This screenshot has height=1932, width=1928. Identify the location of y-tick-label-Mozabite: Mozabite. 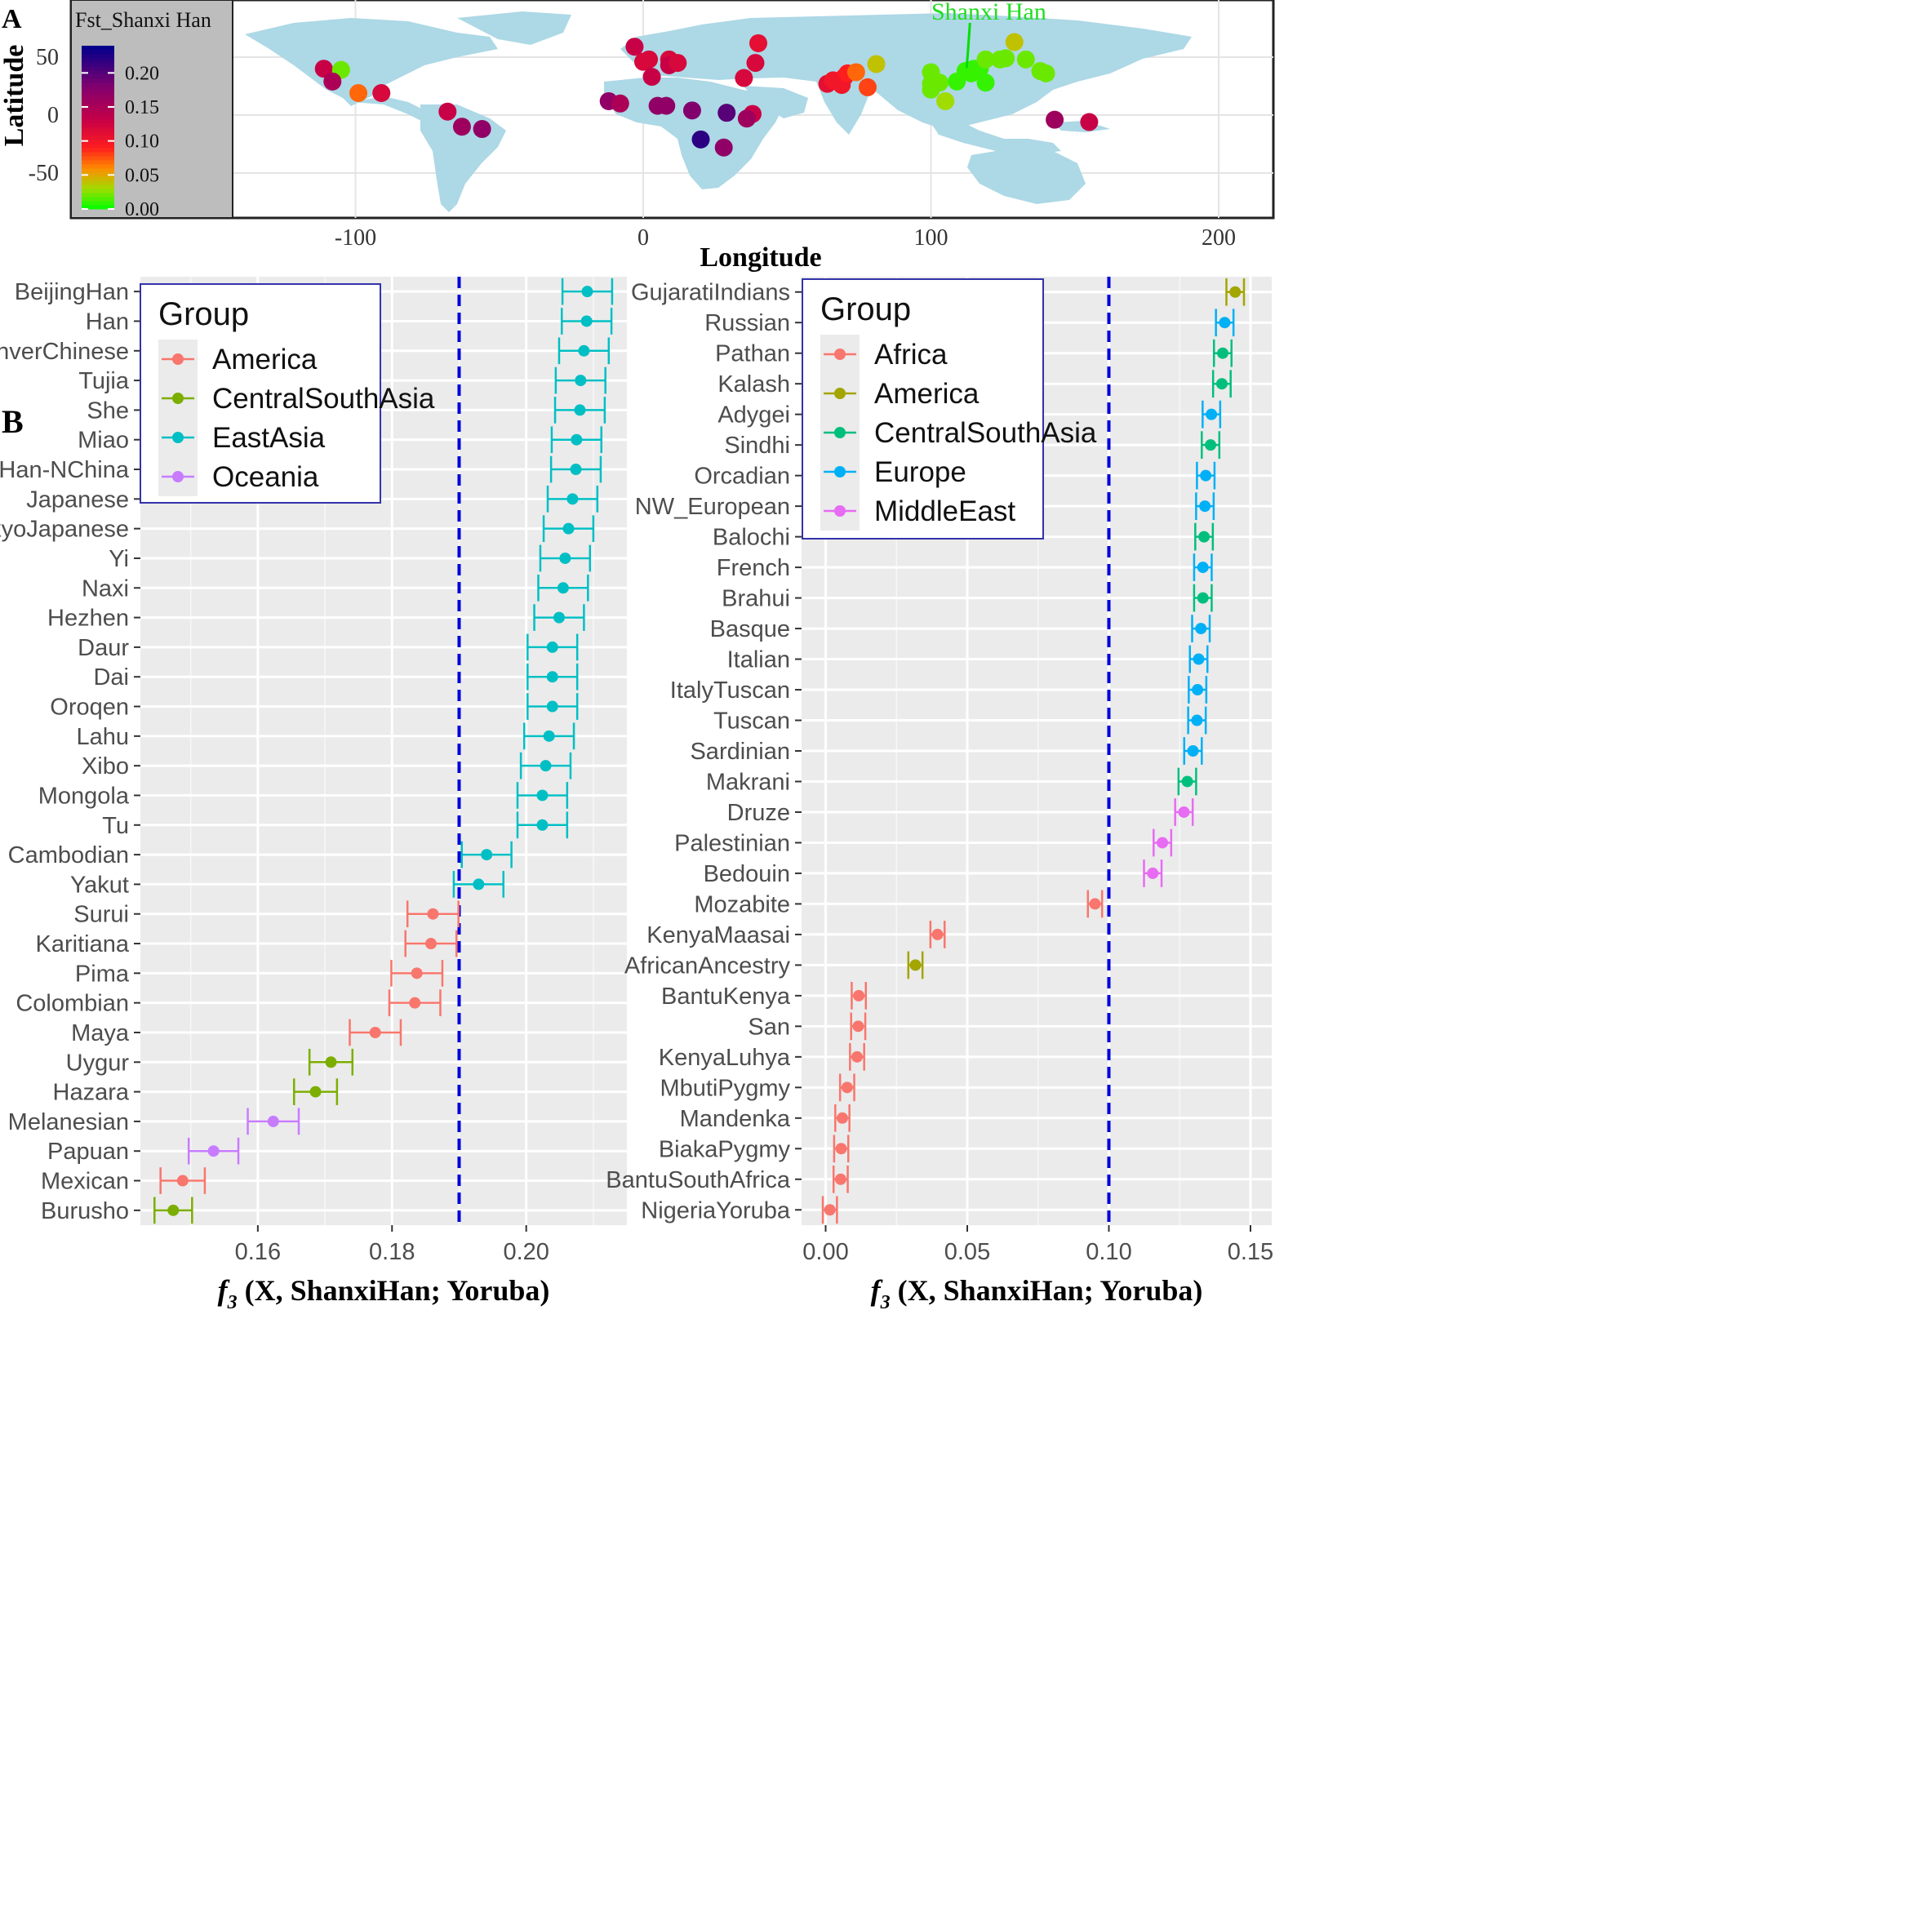
(742, 904).